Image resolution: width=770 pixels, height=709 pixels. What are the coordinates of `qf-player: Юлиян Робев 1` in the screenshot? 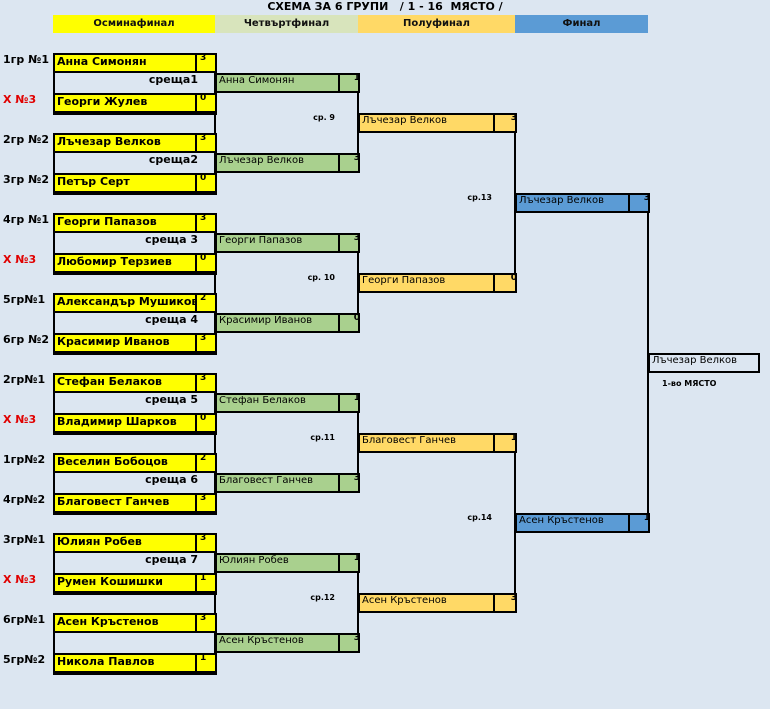 It's located at (287, 563).